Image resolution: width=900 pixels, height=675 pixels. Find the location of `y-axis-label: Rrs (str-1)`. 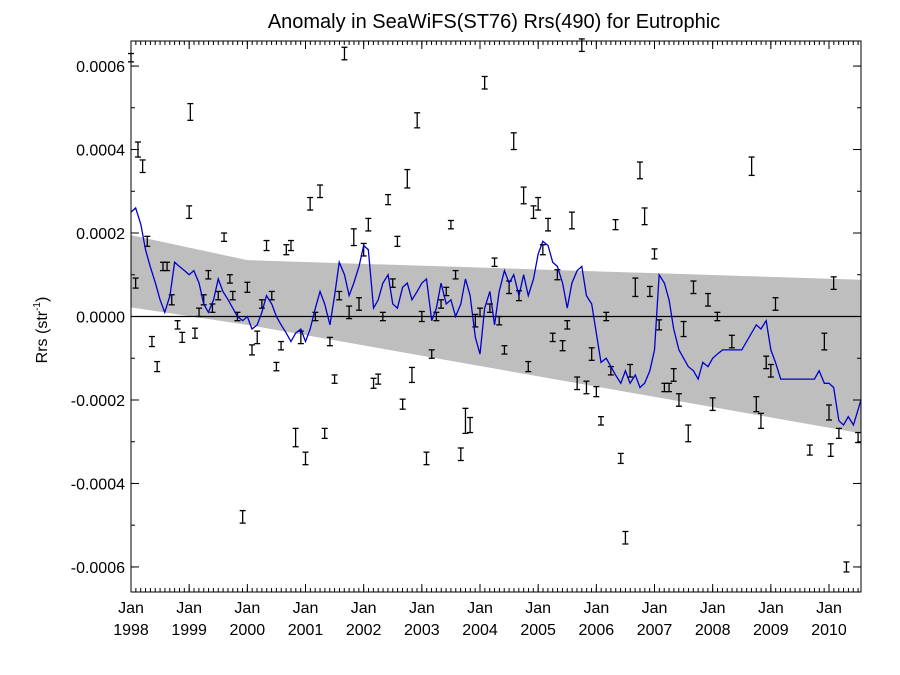

y-axis-label: Rrs (str-1) is located at coordinates (41, 330).